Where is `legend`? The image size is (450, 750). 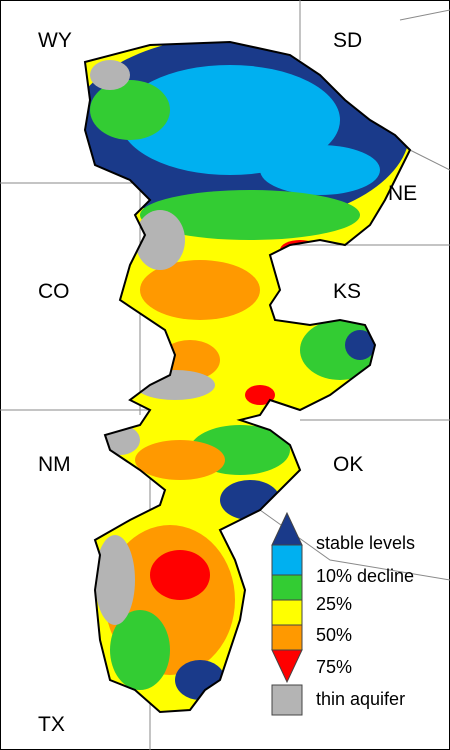
legend is located at coordinates (287, 613).